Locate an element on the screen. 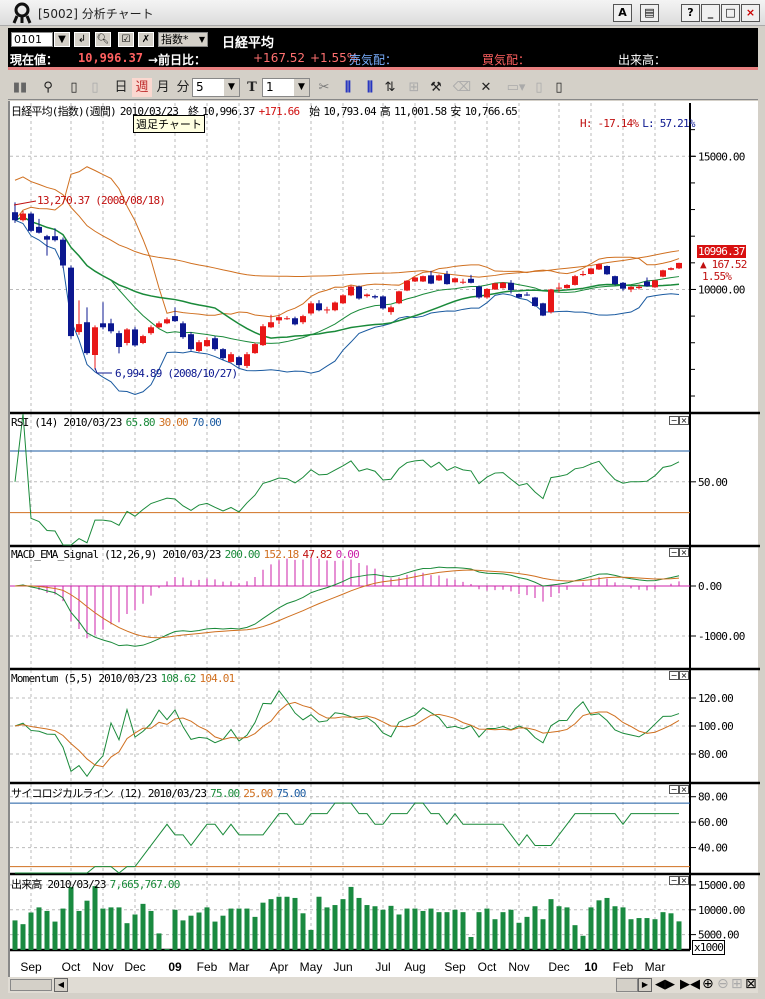 This screenshot has height=999, width=765. momentum-minimize-button: − is located at coordinates (674, 675).